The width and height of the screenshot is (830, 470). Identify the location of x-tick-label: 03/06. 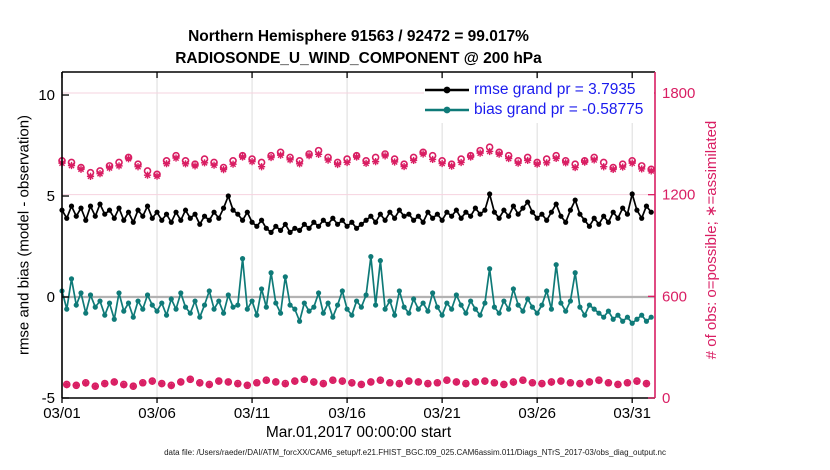
(157, 413).